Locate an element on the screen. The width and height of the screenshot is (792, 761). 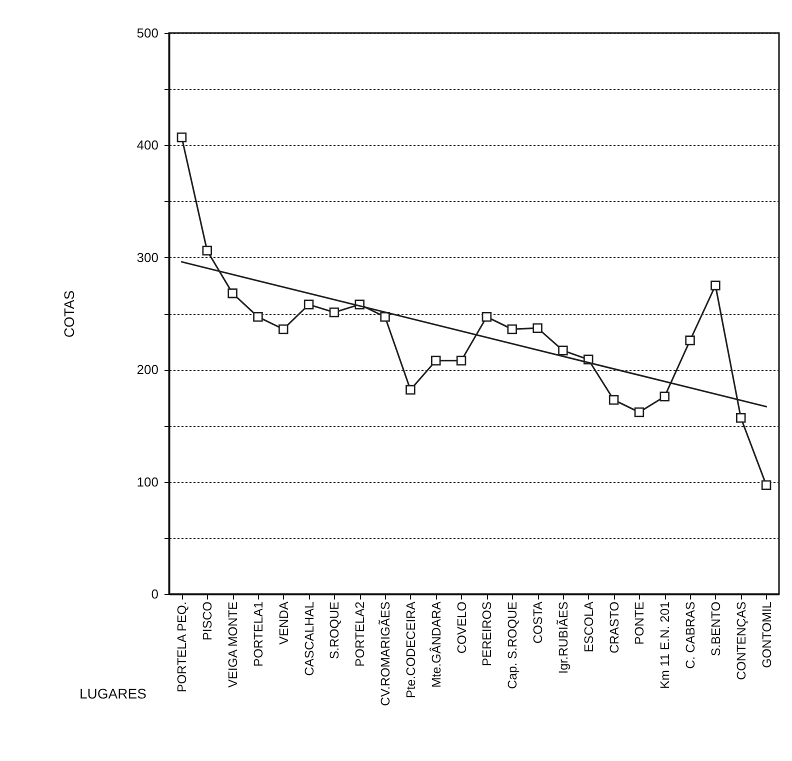
x-tick-label: ESCOLA is located at coordinates (589, 626).